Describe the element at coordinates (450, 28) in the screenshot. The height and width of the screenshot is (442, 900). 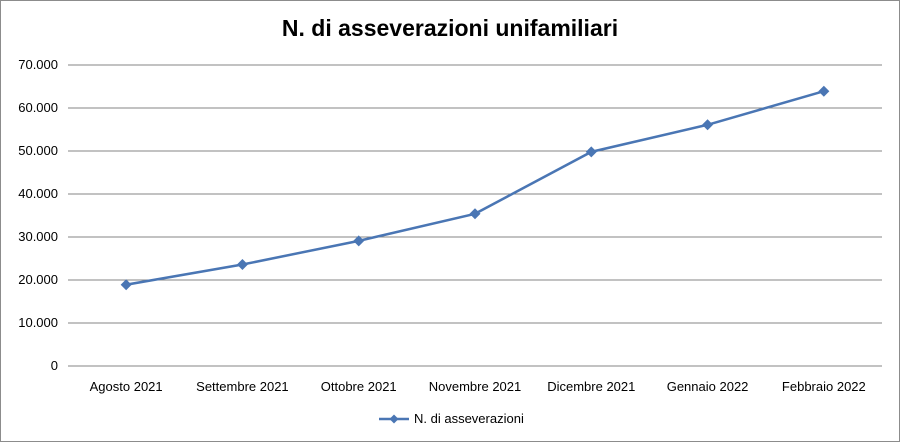
I see `chart-title: N. di asseverazioni unifamiliari` at that location.